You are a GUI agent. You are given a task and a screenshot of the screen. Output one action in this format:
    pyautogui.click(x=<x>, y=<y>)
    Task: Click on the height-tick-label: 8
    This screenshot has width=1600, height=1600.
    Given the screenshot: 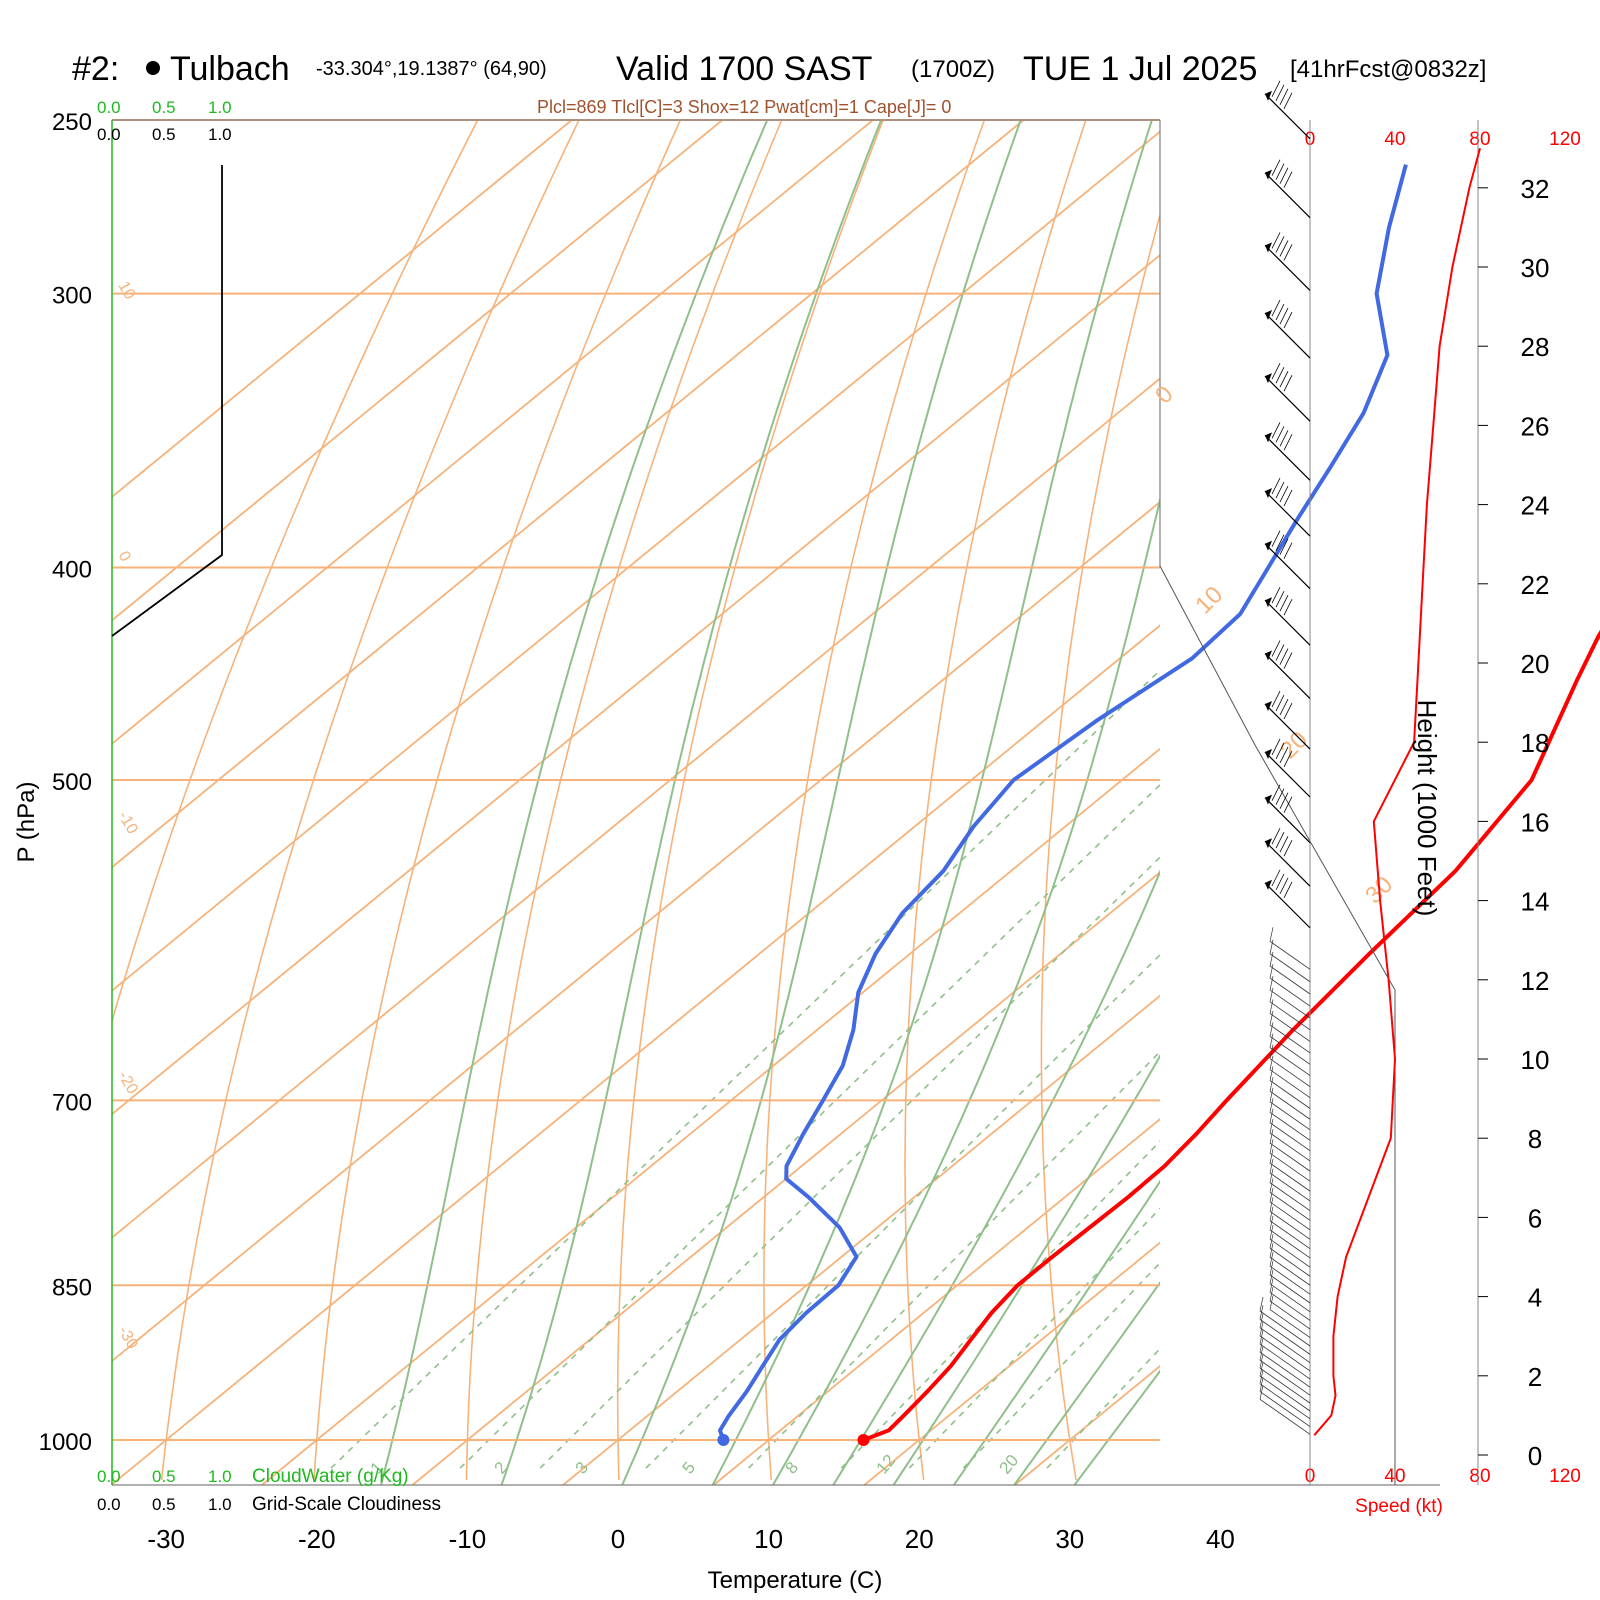 What is the action you would take?
    pyautogui.click(x=1535, y=1139)
    